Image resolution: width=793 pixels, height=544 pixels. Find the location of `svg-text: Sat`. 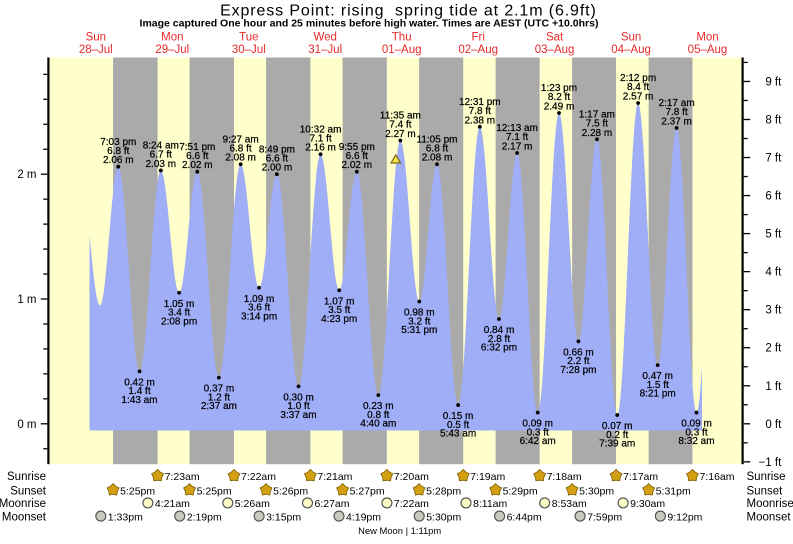

svg-text: Sat is located at coordinates (555, 37).